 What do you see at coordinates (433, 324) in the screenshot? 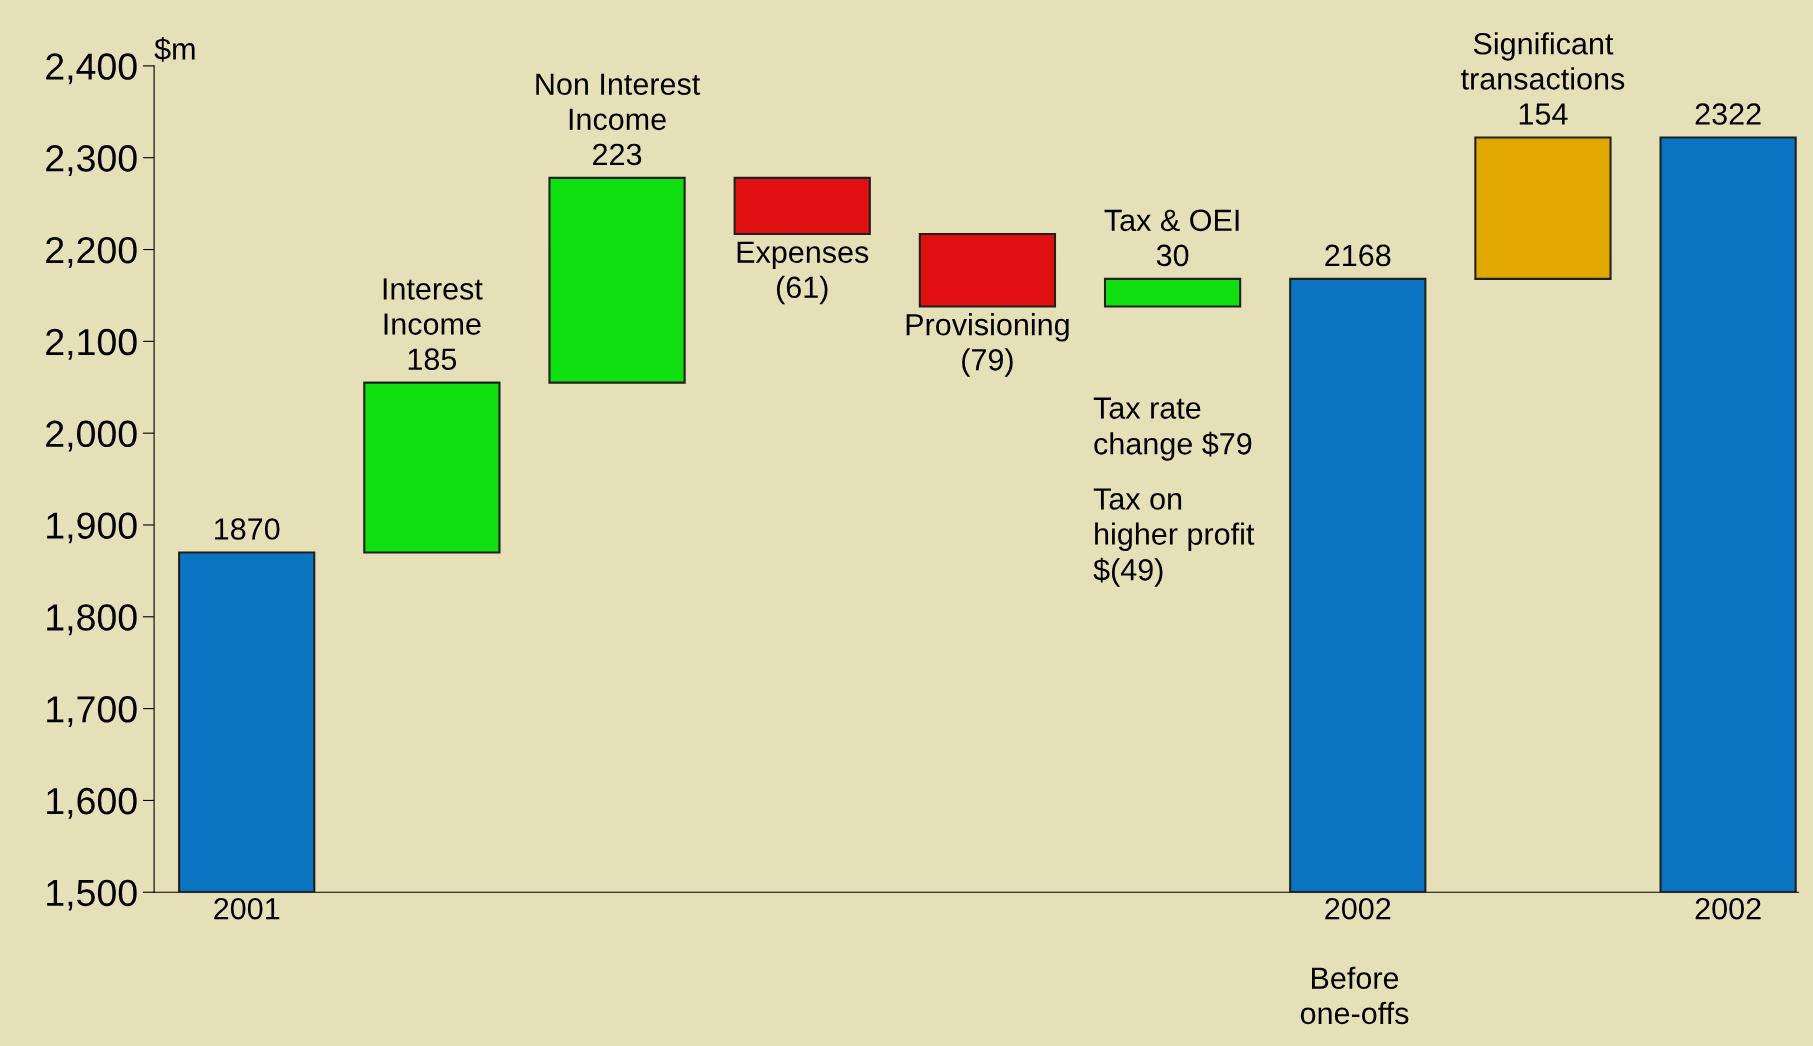
I see `data-label: Interest Income 185` at bounding box center [433, 324].